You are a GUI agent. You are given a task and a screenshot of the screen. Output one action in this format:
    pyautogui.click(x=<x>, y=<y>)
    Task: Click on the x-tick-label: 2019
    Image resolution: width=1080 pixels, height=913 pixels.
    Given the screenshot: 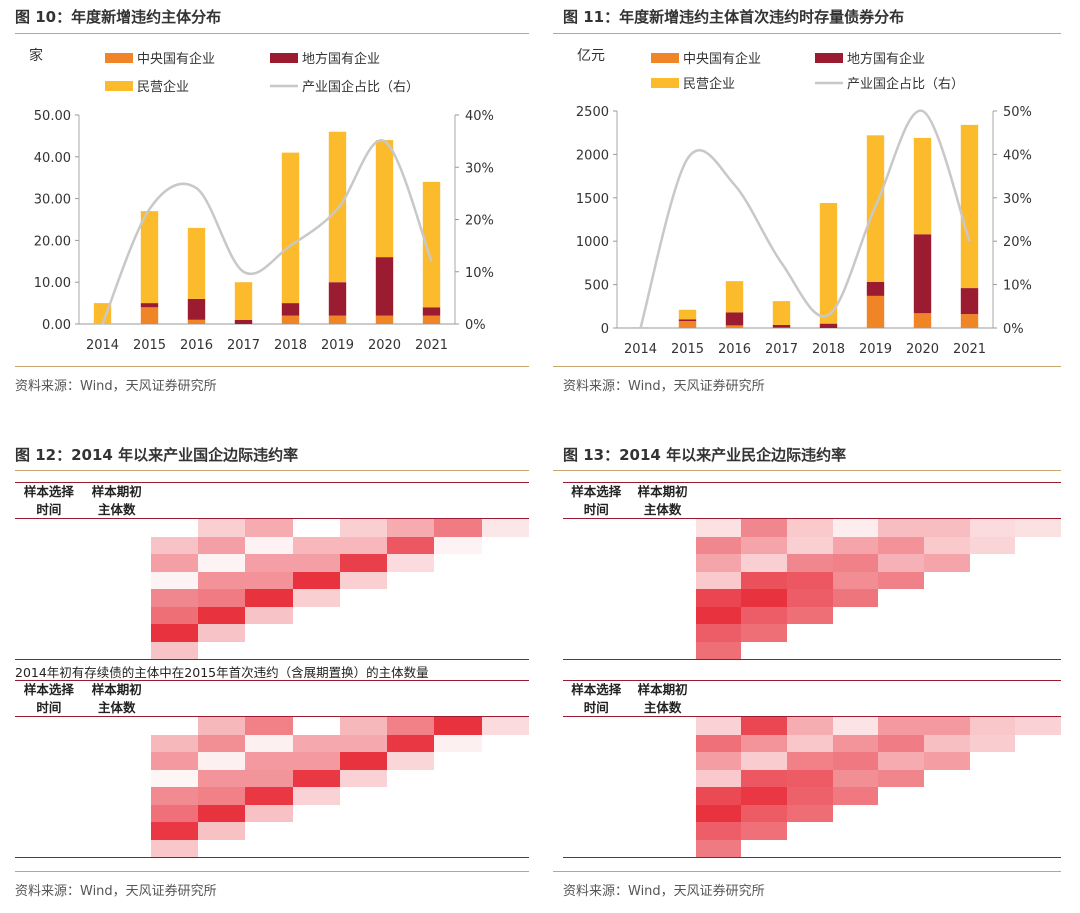 What is the action you would take?
    pyautogui.click(x=875, y=349)
    